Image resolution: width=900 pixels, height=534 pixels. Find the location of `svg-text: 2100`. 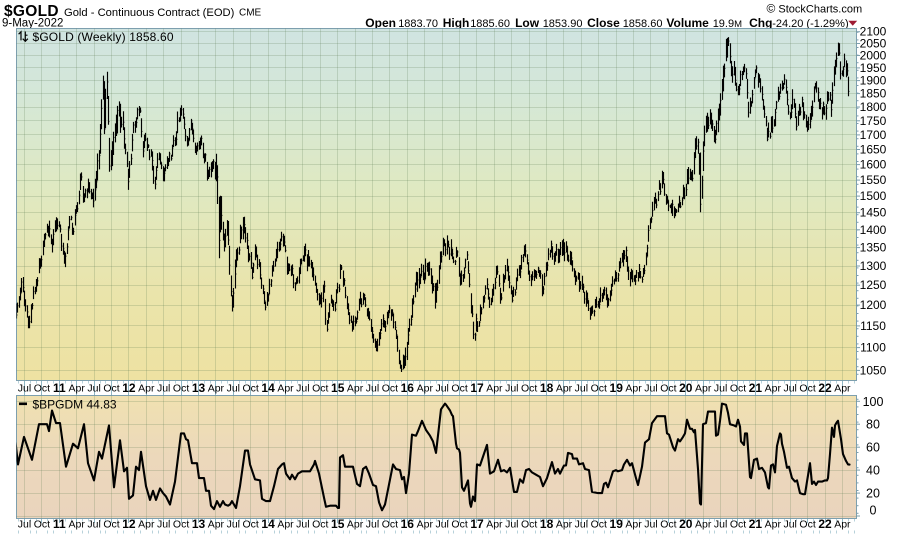

svg-text: 2100 is located at coordinates (873, 32).